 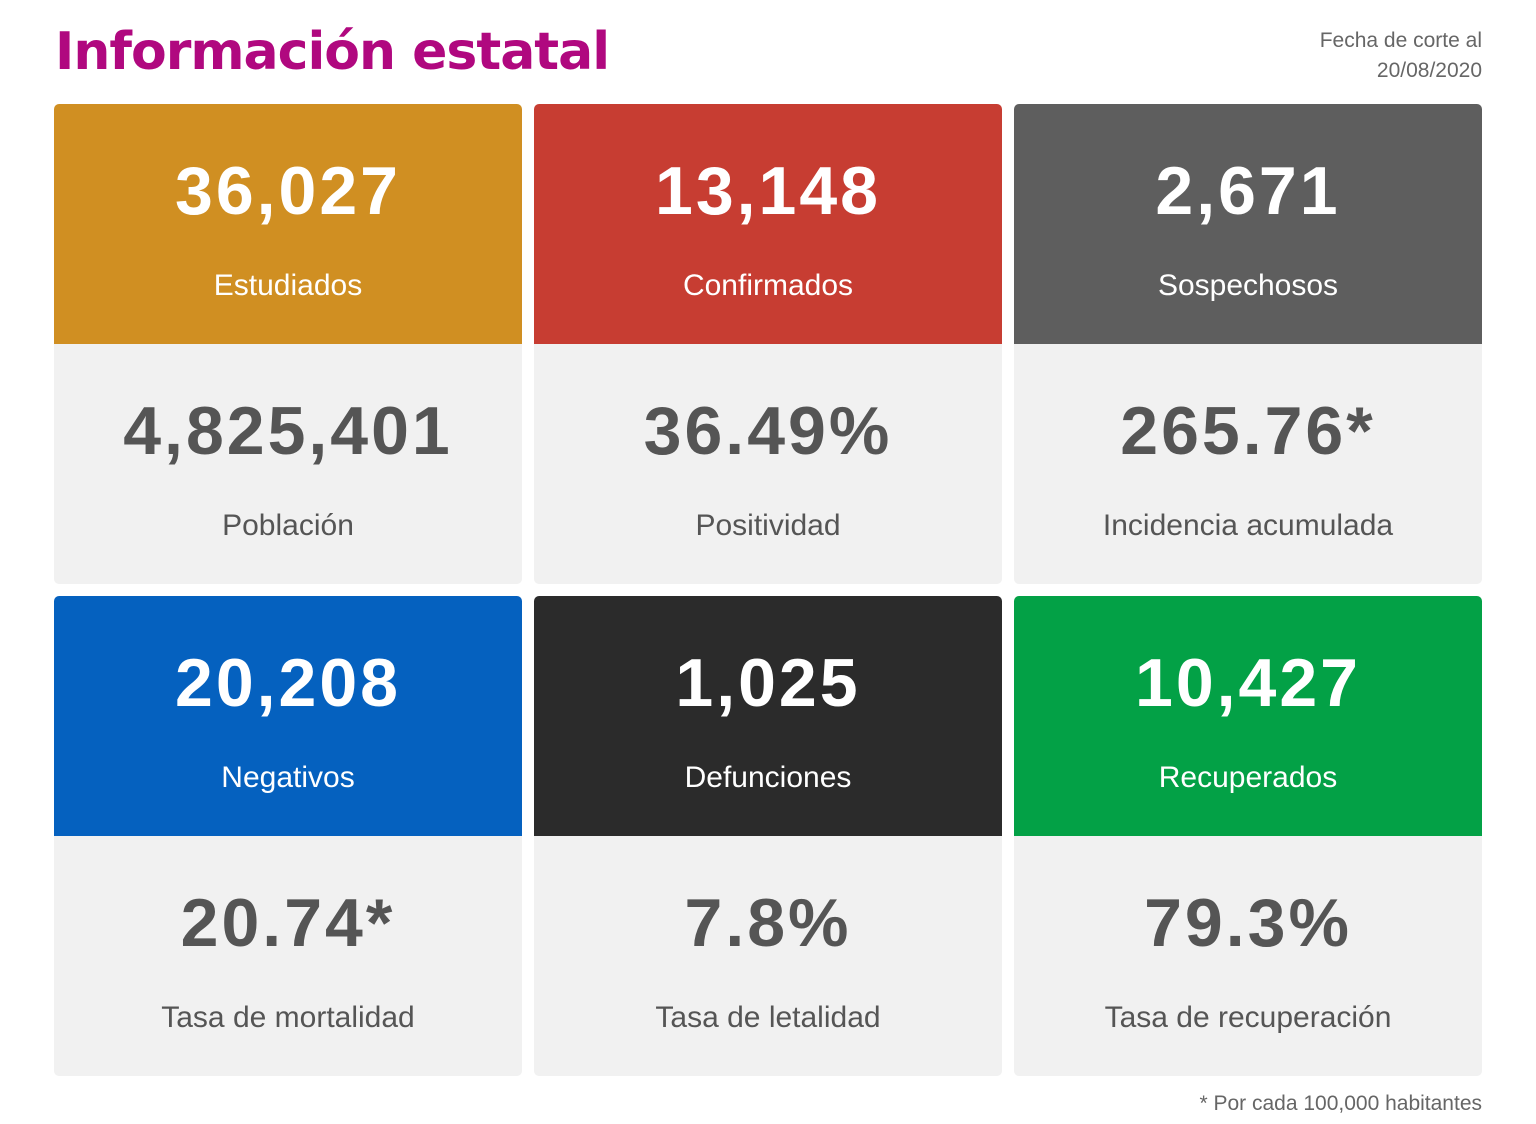 I want to click on stat-value: 2,671, so click(x=1248, y=191).